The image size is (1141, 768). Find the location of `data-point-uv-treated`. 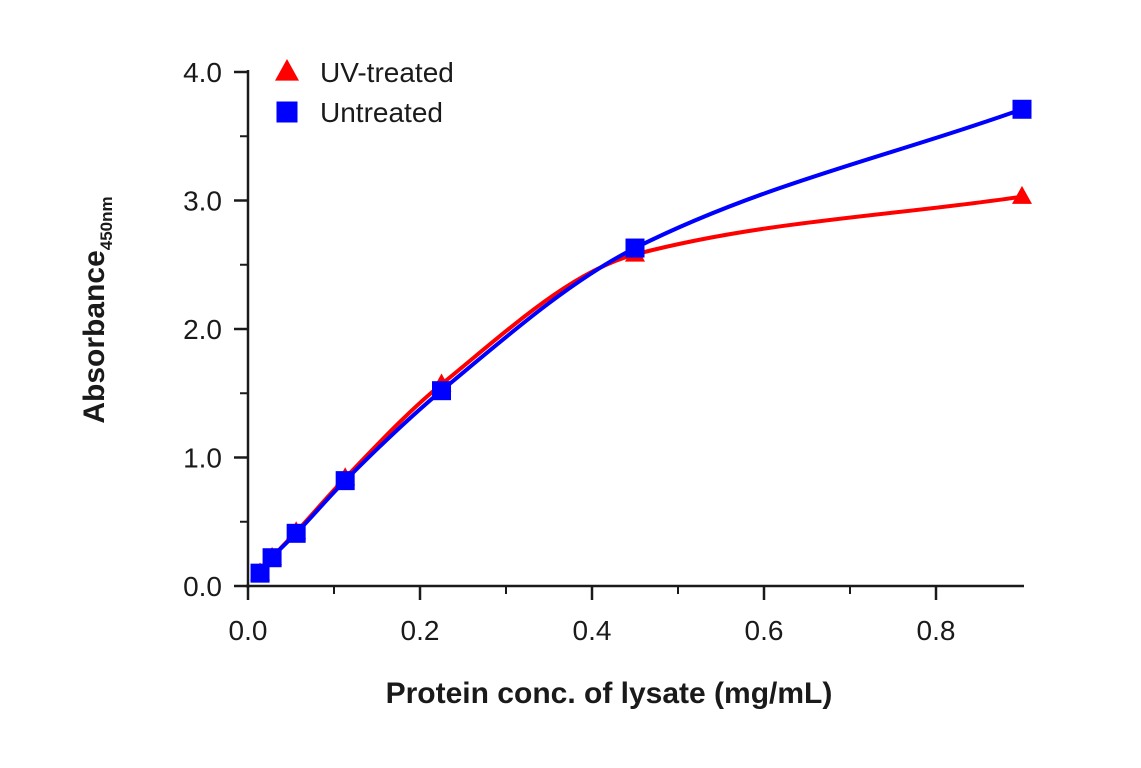

data-point-uv-treated is located at coordinates (1022, 194).